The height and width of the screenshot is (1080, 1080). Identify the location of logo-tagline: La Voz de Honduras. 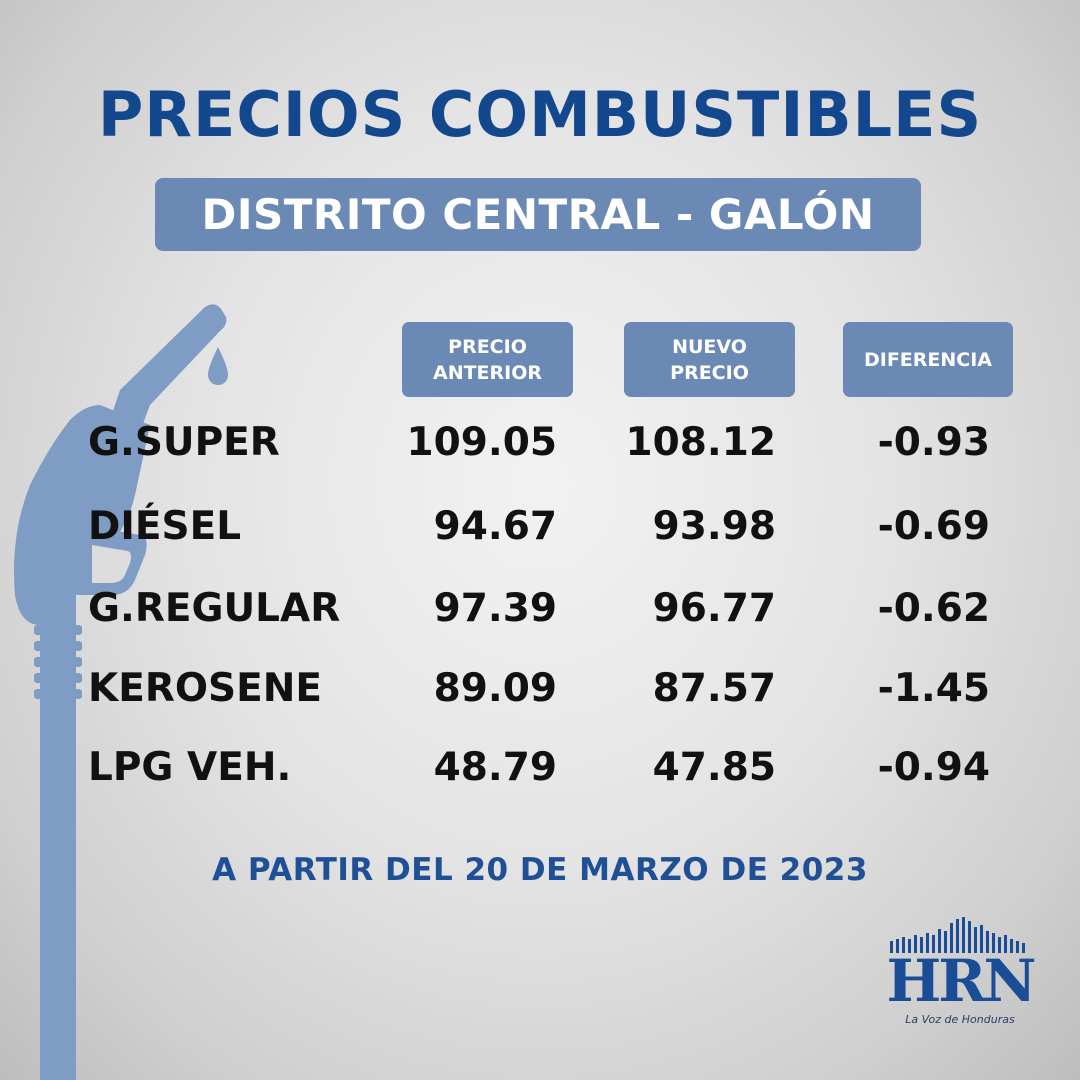
(960, 1019).